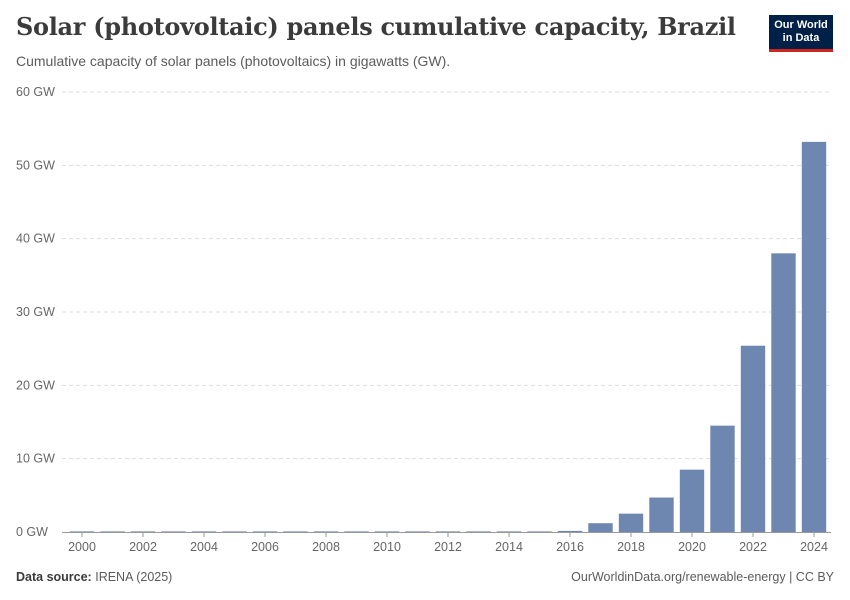 The height and width of the screenshot is (600, 850). Describe the element at coordinates (326, 547) in the screenshot. I see `x-tick-label: 2008` at that location.